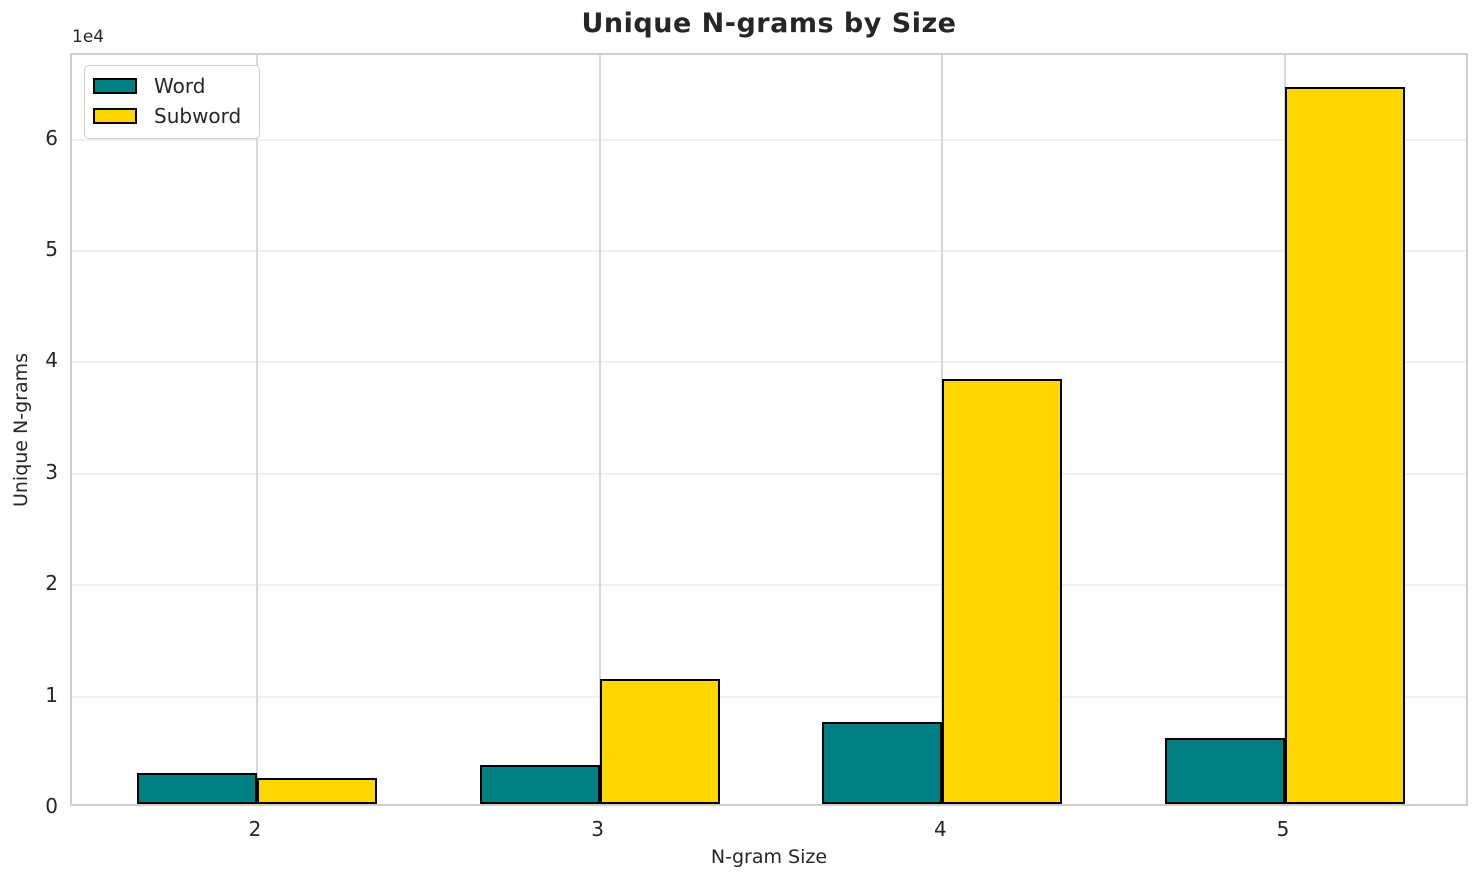 The width and height of the screenshot is (1484, 885). I want to click on y-tick-label: 2, so click(51, 583).